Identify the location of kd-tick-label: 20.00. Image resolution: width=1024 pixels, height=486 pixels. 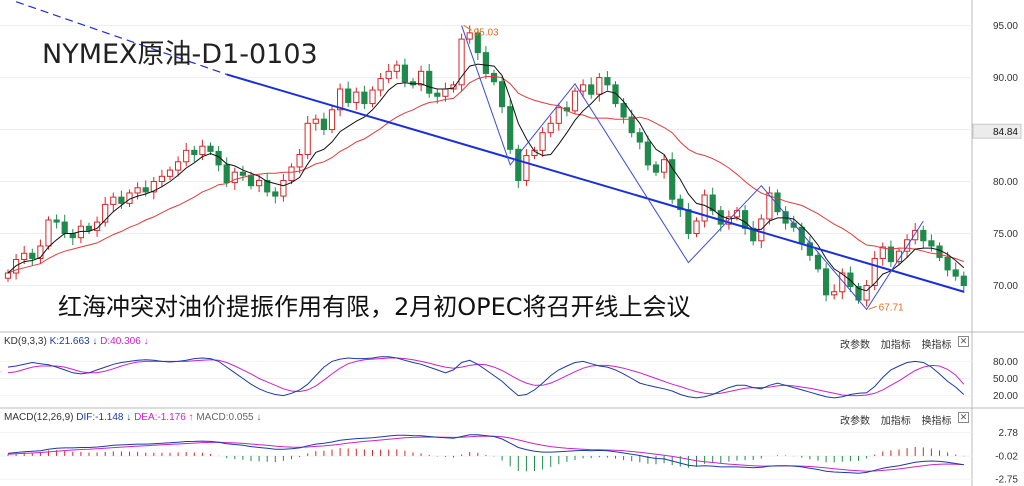
(1005, 396).